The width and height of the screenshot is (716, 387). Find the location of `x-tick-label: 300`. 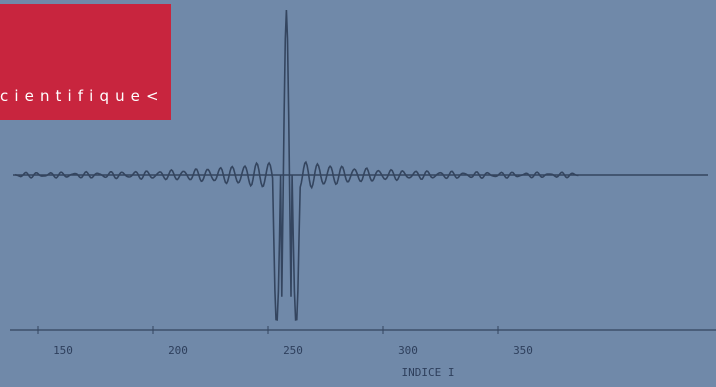

x-tick-label: 300 is located at coordinates (408, 350).